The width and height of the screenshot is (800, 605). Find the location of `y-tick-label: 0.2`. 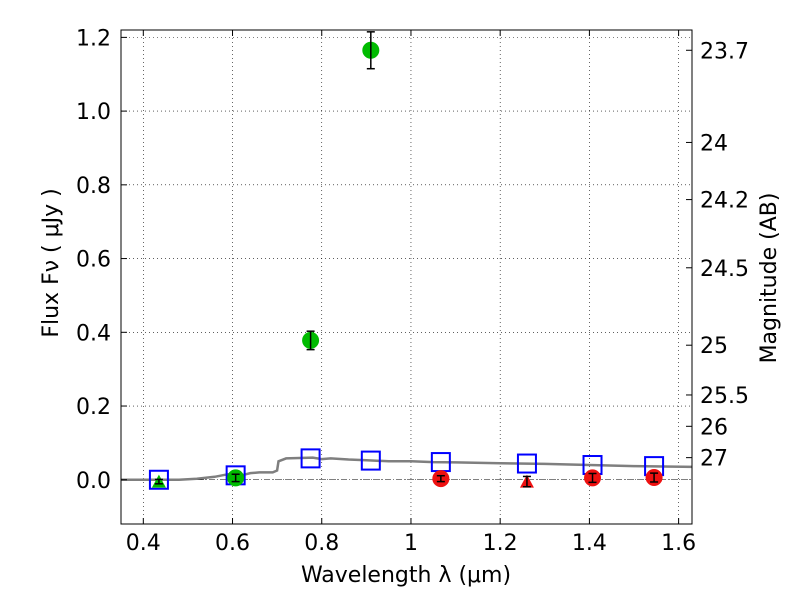

y-tick-label: 0.2 is located at coordinates (93, 407).